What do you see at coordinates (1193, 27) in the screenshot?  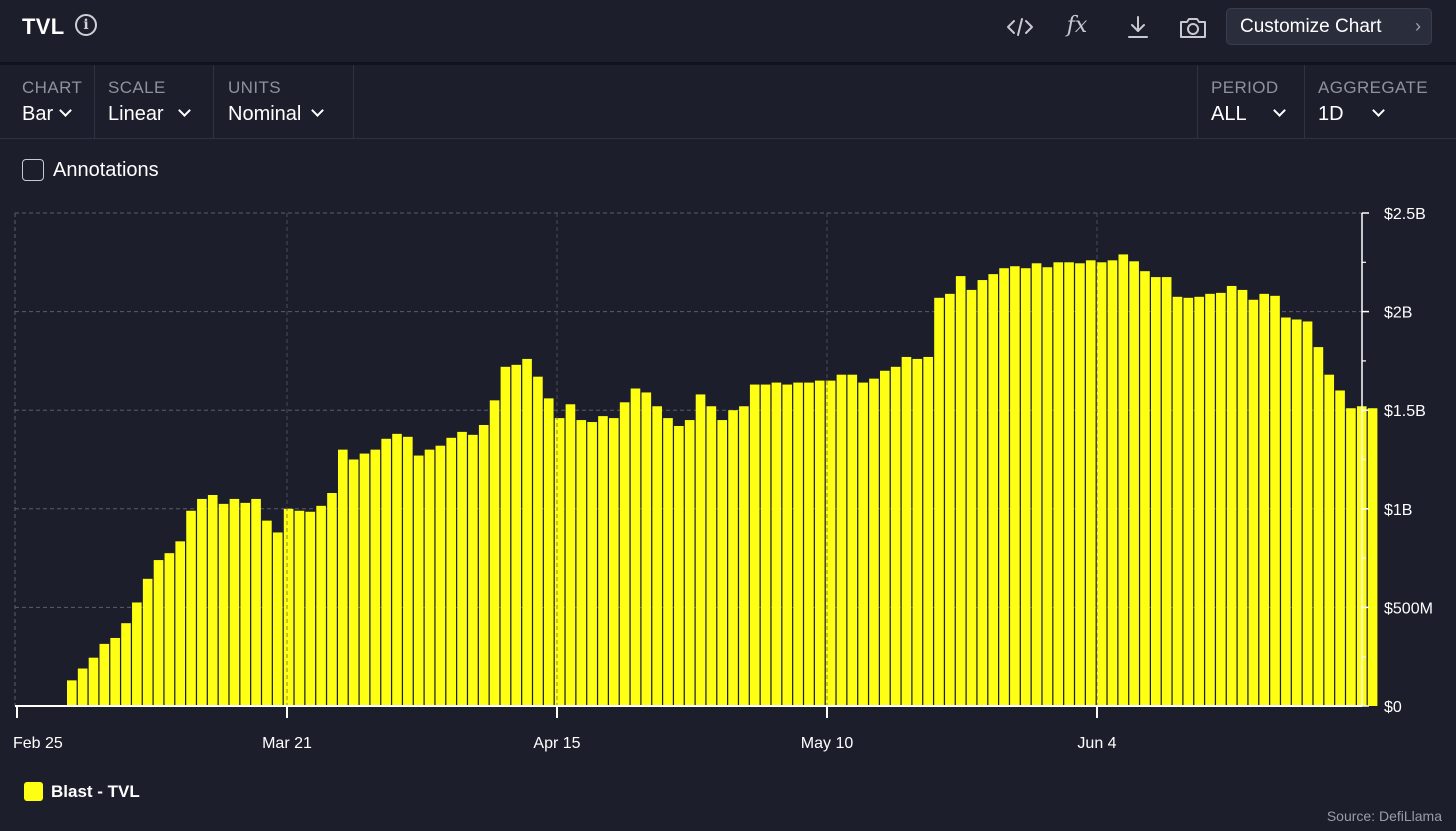 I see `camera-icon` at bounding box center [1193, 27].